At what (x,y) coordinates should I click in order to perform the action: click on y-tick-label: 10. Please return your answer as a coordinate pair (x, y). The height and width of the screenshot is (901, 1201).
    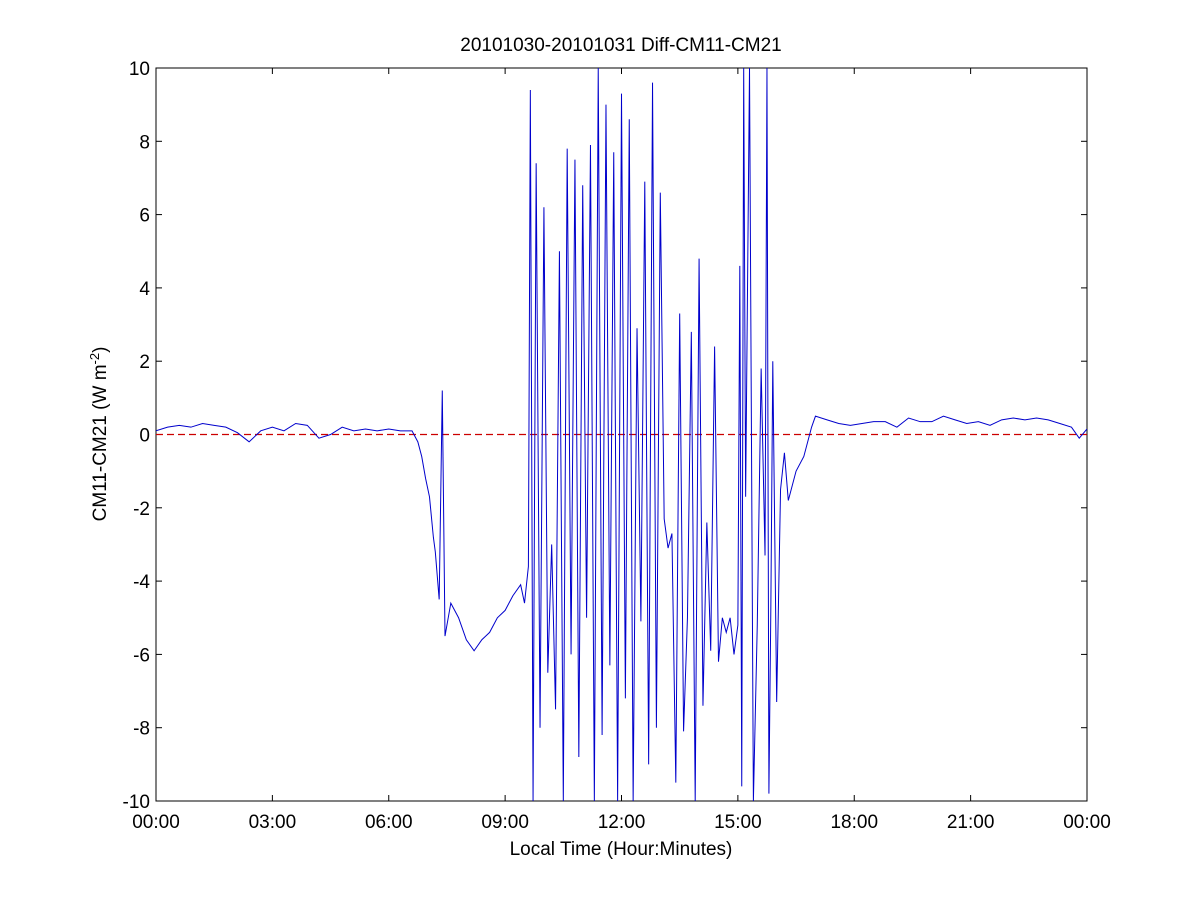
    Looking at the image, I should click on (139, 69).